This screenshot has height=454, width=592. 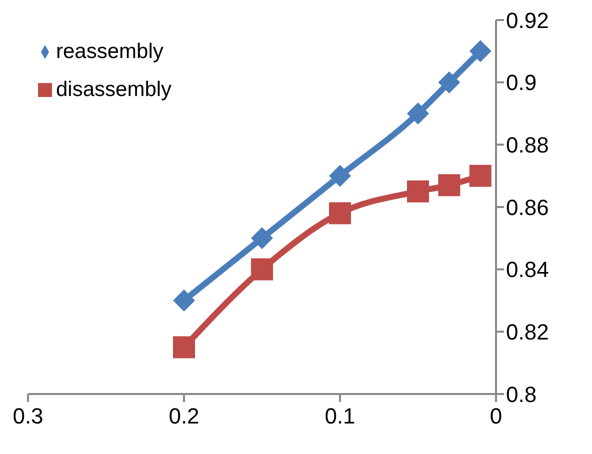 What do you see at coordinates (527, 331) in the screenshot?
I see `y-tick-label: 0.82` at bounding box center [527, 331].